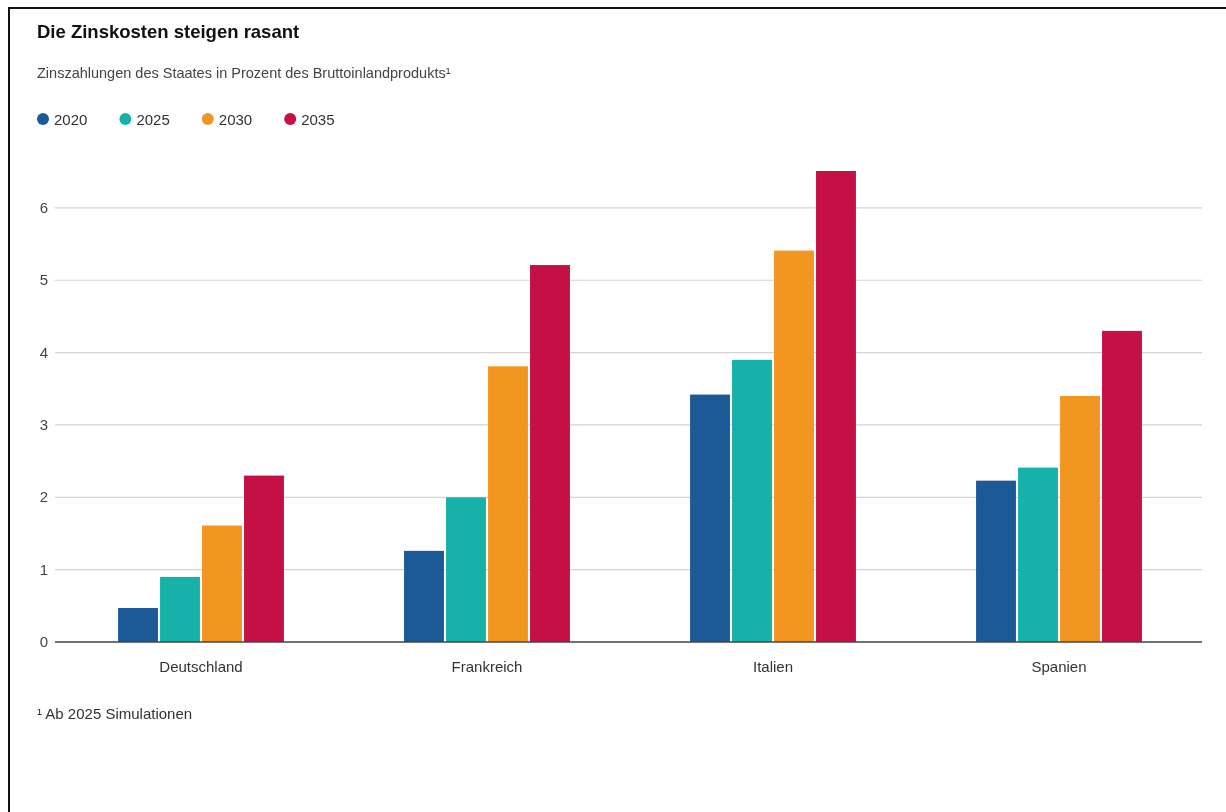 This screenshot has height=812, width=1226. Describe the element at coordinates (44, 569) in the screenshot. I see `y-tick-label: 1` at that location.